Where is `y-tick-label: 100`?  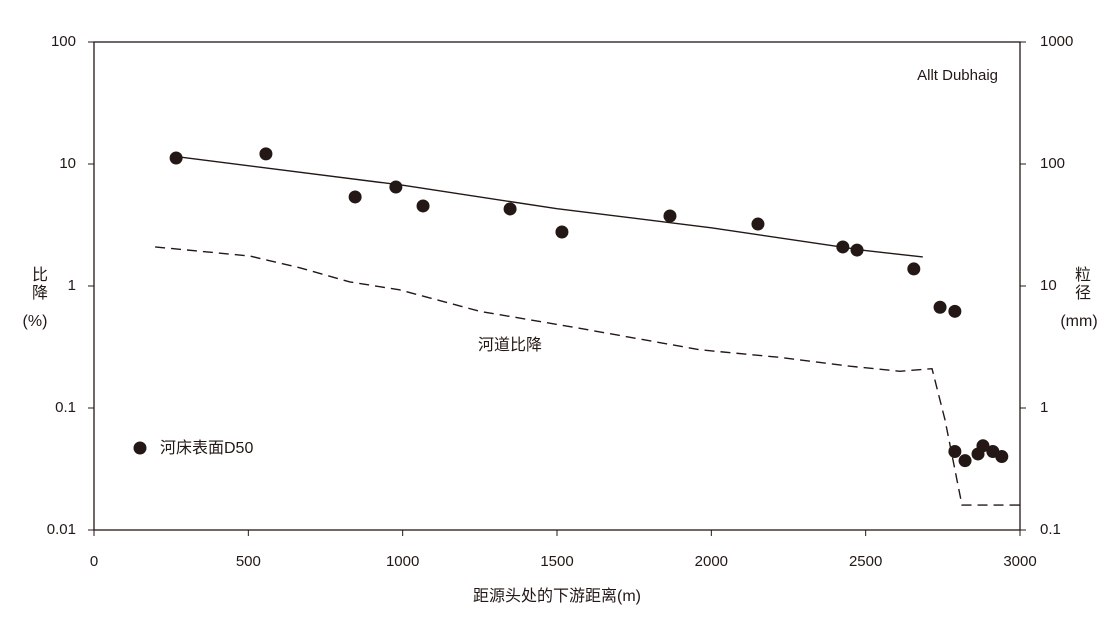
y-tick-label: 100 is located at coordinates (63, 41).